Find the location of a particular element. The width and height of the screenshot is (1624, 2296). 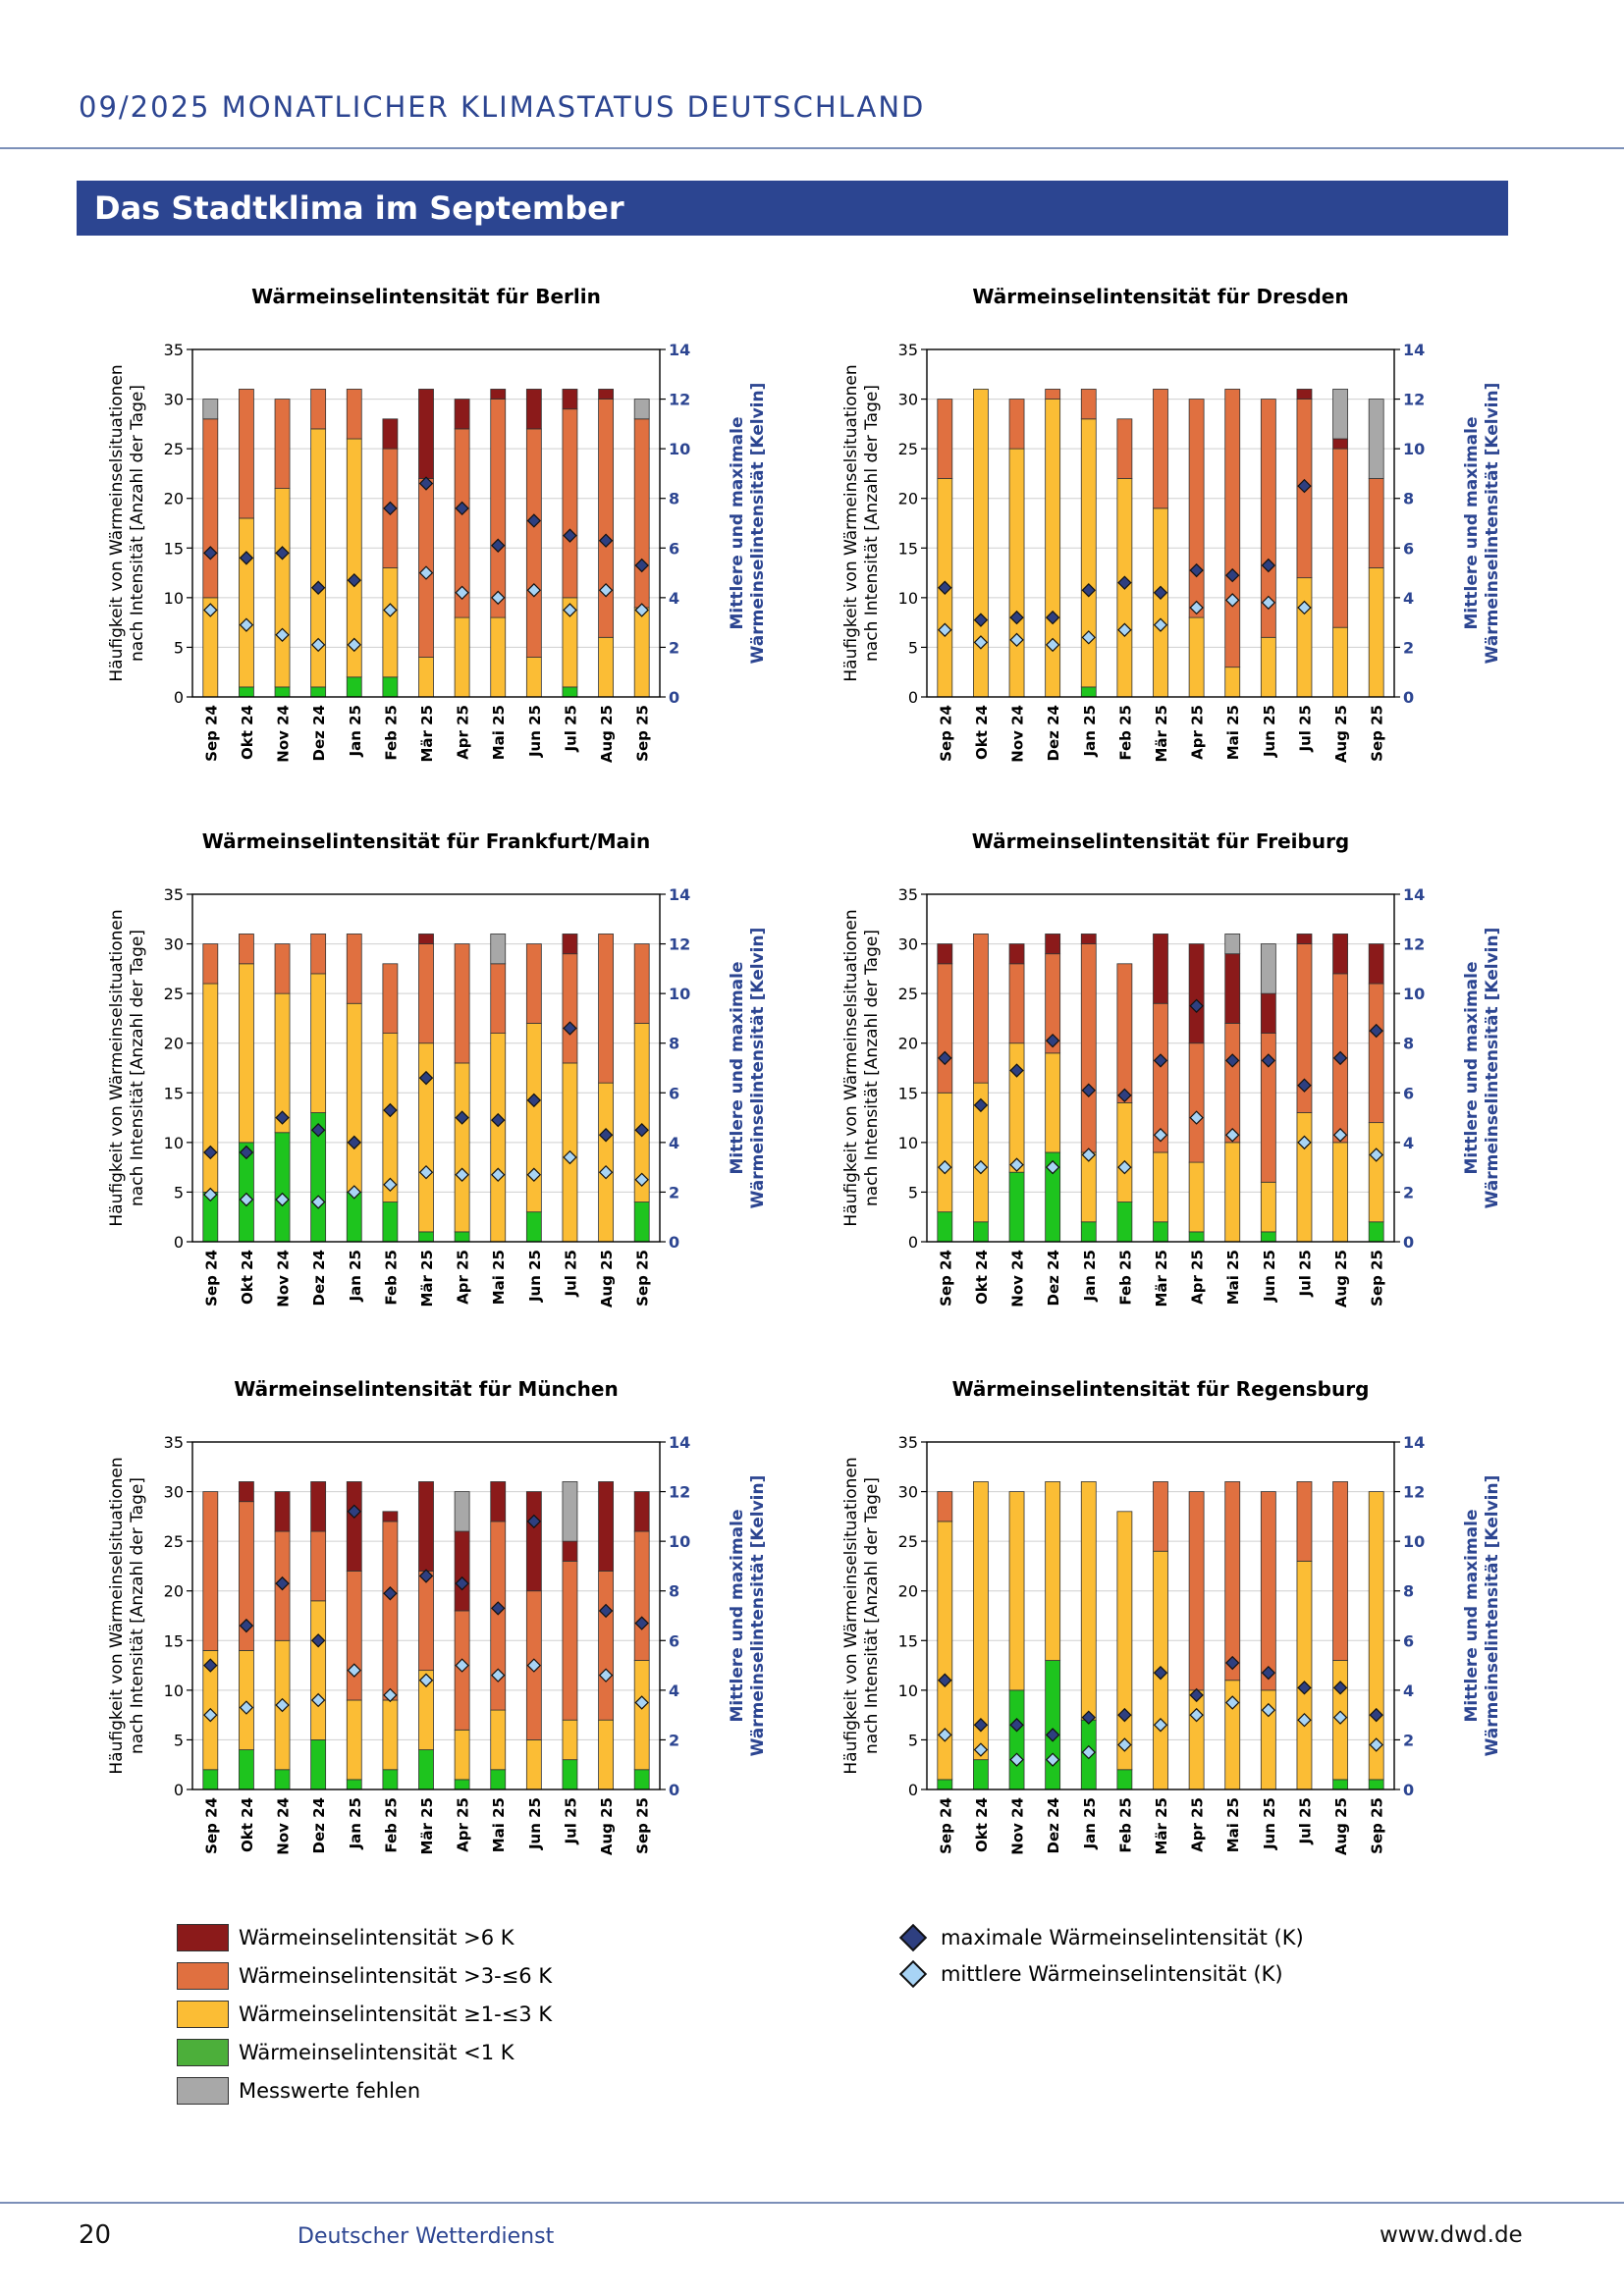

right-tick-label: 4 is located at coordinates (1408, 599).